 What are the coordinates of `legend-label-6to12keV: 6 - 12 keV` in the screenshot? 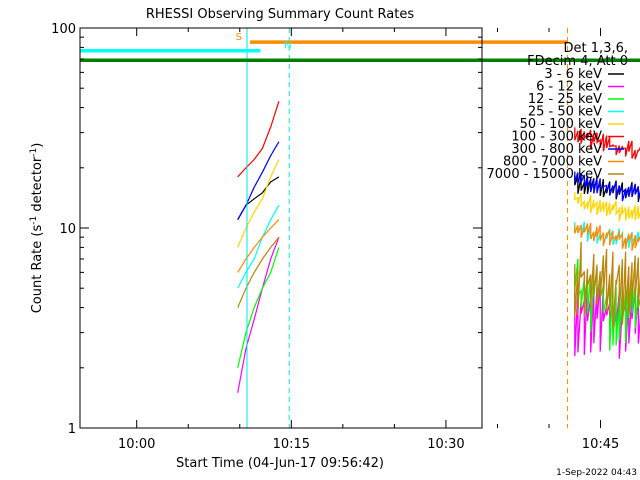 It's located at (569, 87).